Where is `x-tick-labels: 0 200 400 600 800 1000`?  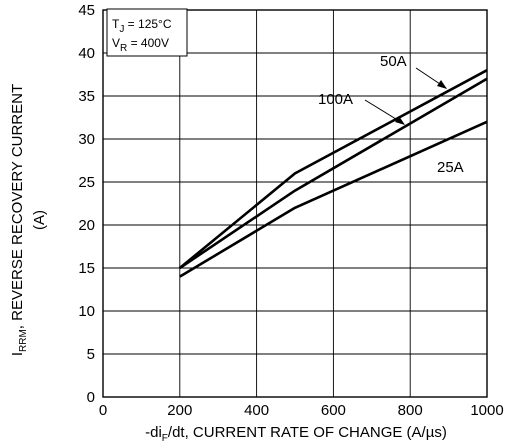 x-tick-labels: 0 200 400 600 800 1000 is located at coordinates (301, 410).